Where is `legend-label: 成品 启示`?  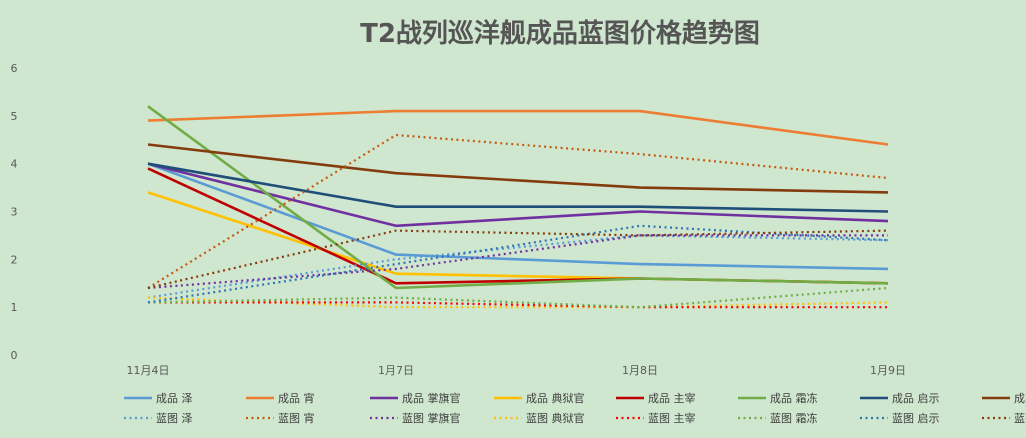 legend-label: 成品 启示 is located at coordinates (916, 398).